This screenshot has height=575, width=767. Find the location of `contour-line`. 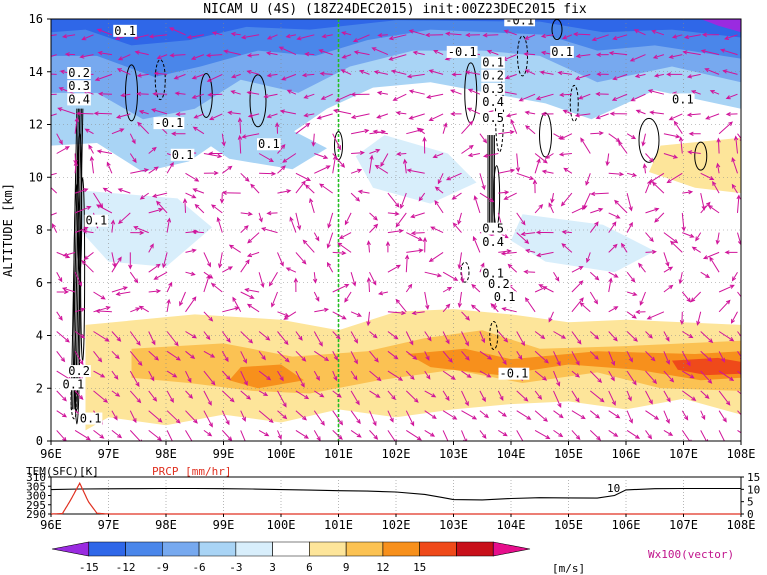

contour-line is located at coordinates (78, 259).